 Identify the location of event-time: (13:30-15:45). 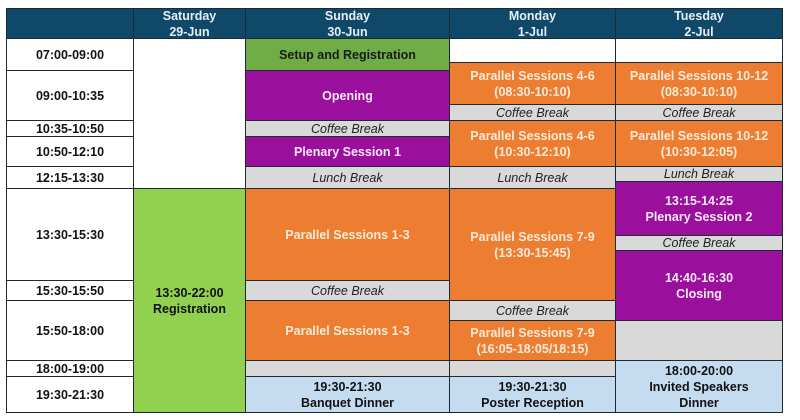
(532, 252).